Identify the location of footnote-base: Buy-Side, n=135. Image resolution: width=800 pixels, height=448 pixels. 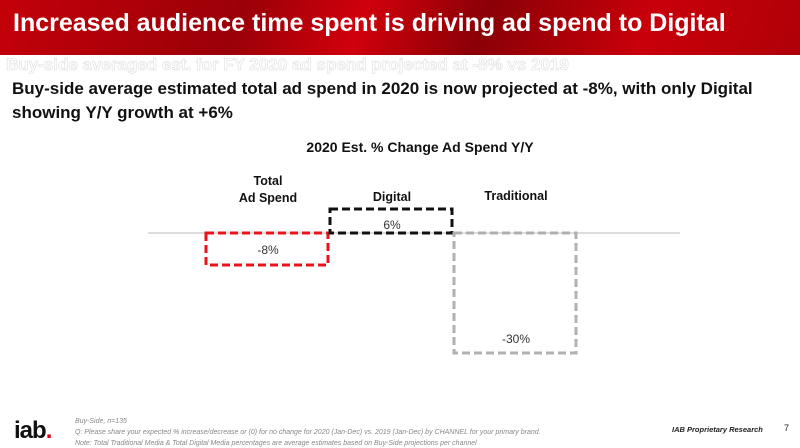
(101, 421).